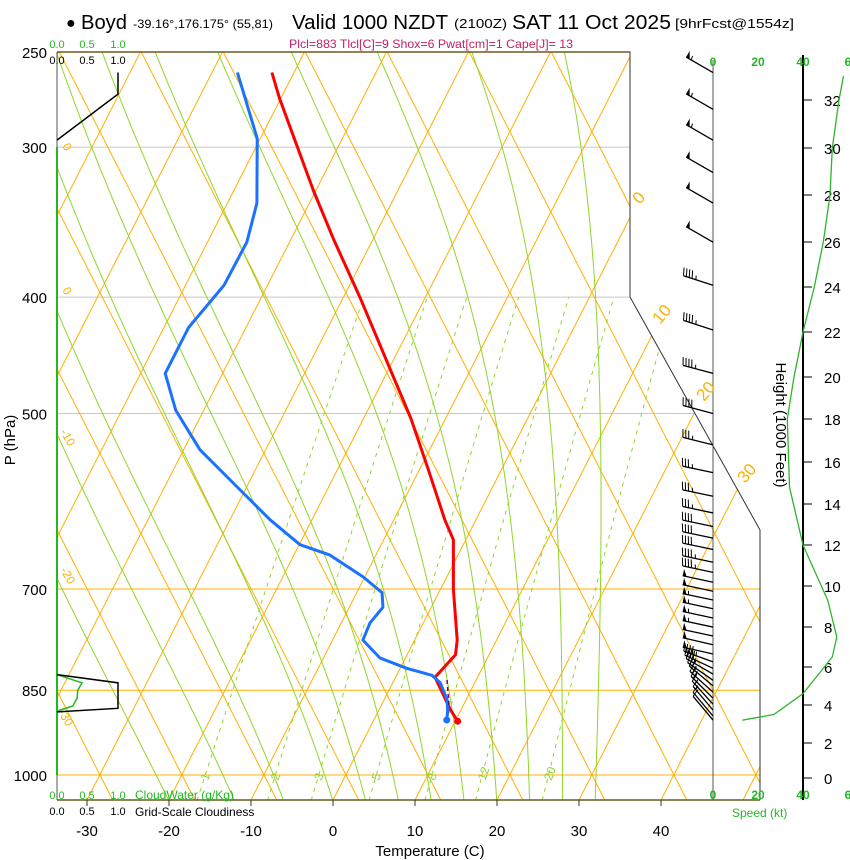 The width and height of the screenshot is (850, 860). Describe the element at coordinates (56, 45) in the screenshot. I see `cloud-water-tick-top: 0.0` at that location.